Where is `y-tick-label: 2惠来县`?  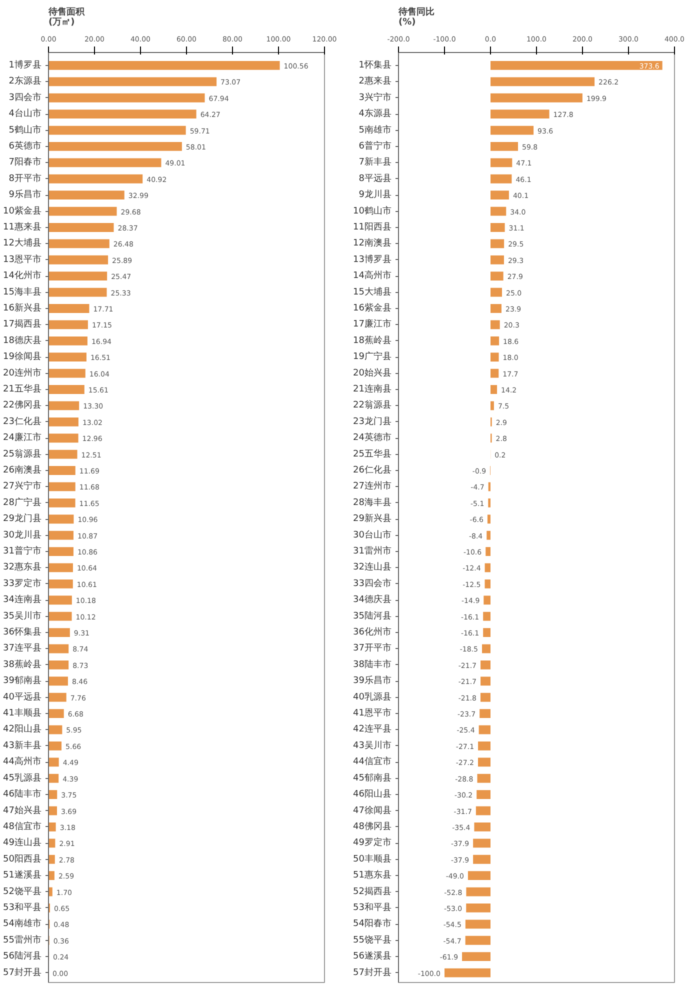 y-tick-label: 2惠来县 is located at coordinates (375, 81).